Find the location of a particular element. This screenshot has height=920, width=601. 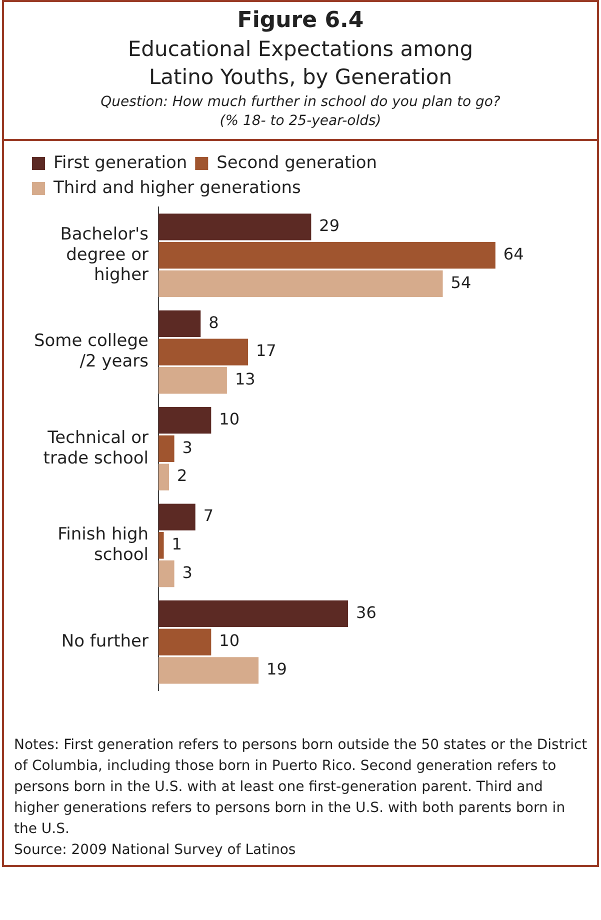

text: (% 18- to 25-year-olds) is located at coordinates (300, 121).